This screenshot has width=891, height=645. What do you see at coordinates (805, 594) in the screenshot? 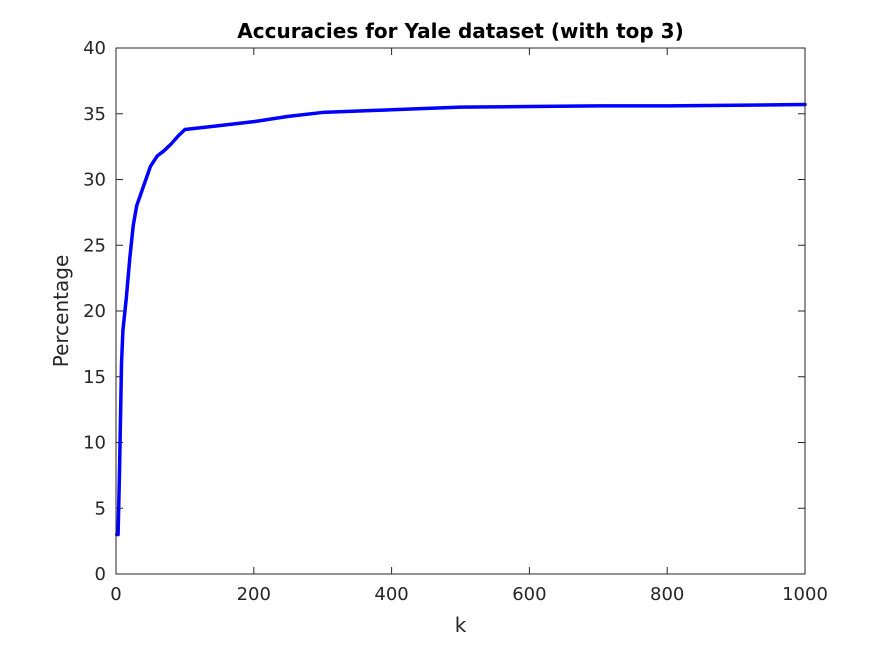
I see `x-tick-label: 1000` at bounding box center [805, 594].